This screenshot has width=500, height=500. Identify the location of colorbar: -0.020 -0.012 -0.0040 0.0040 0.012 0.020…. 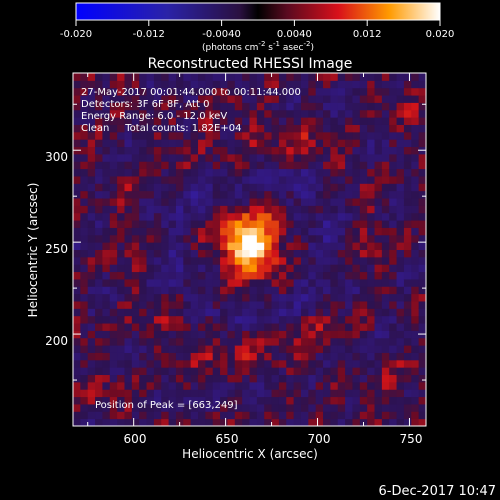
(257, 27).